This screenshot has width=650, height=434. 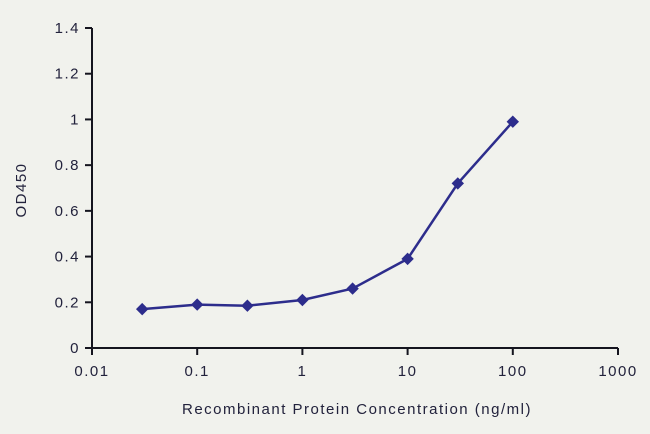 What do you see at coordinates (21, 189) in the screenshot?
I see `y-axis-title: OD450` at bounding box center [21, 189].